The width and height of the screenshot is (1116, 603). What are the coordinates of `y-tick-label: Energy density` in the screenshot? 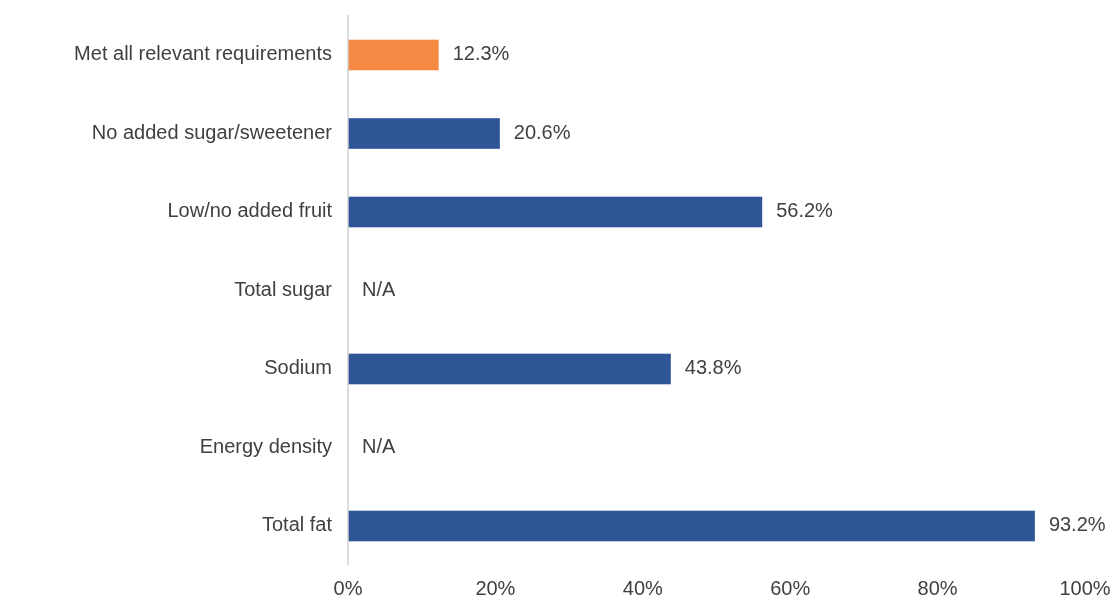 It's located at (265, 445).